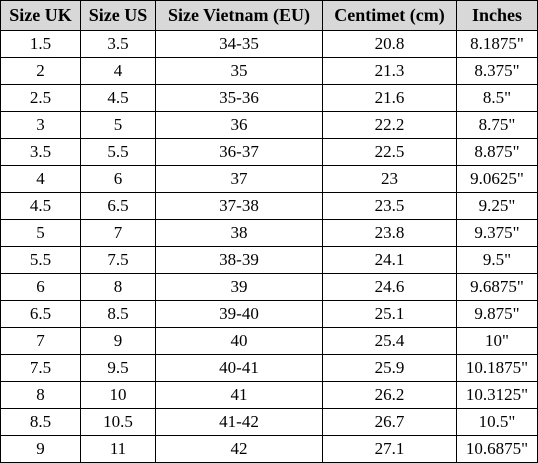  I want to click on table-row: 9 11 42 27.1 10.6875", so click(269, 449).